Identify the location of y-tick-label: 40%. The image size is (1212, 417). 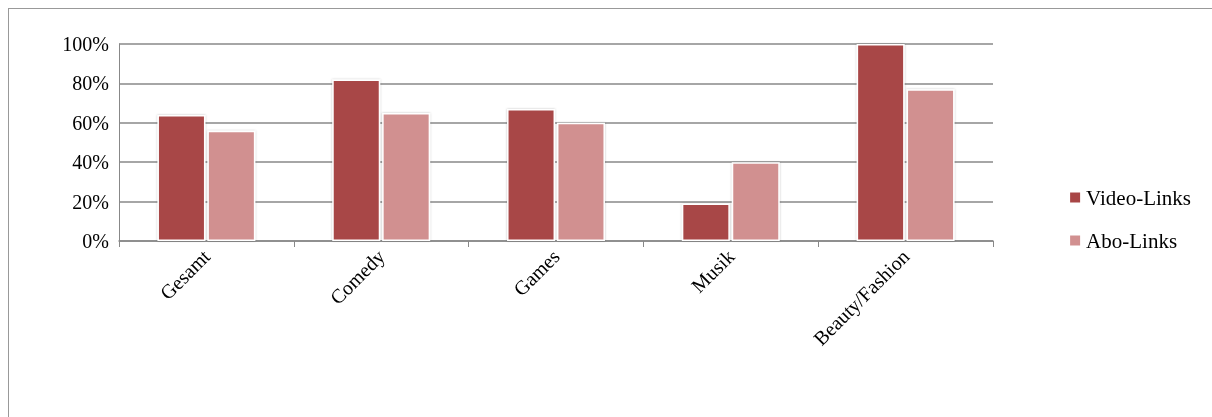
(90, 162).